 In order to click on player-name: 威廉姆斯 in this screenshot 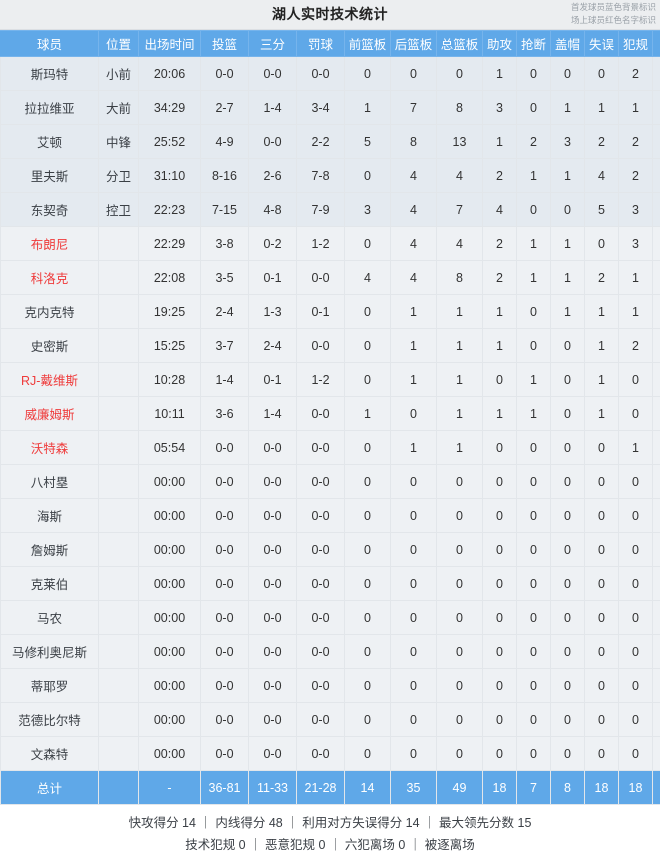, I will do `click(50, 414)`.